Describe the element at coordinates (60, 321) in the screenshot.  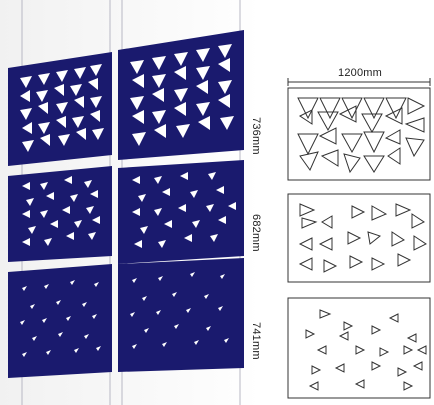
I see `panel-small-pattern-left` at that location.